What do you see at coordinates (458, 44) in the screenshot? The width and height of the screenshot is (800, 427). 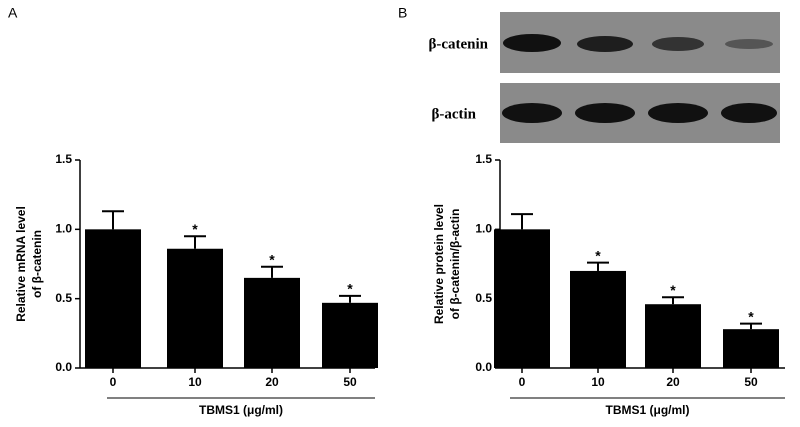 I see `blot-label: β-catenin` at bounding box center [458, 44].